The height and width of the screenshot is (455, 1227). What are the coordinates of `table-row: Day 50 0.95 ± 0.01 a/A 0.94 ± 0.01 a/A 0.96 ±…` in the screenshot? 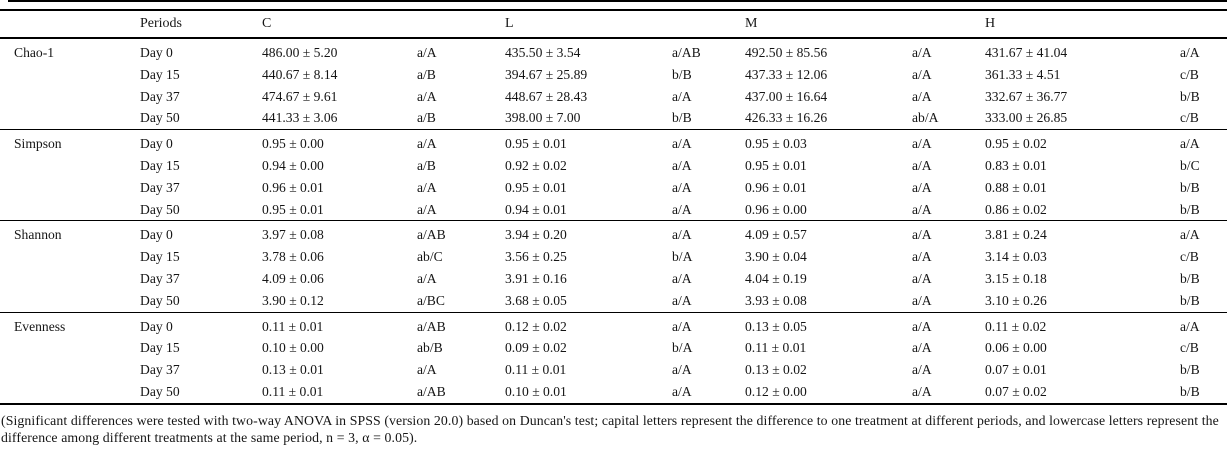 It's located at (613, 210).